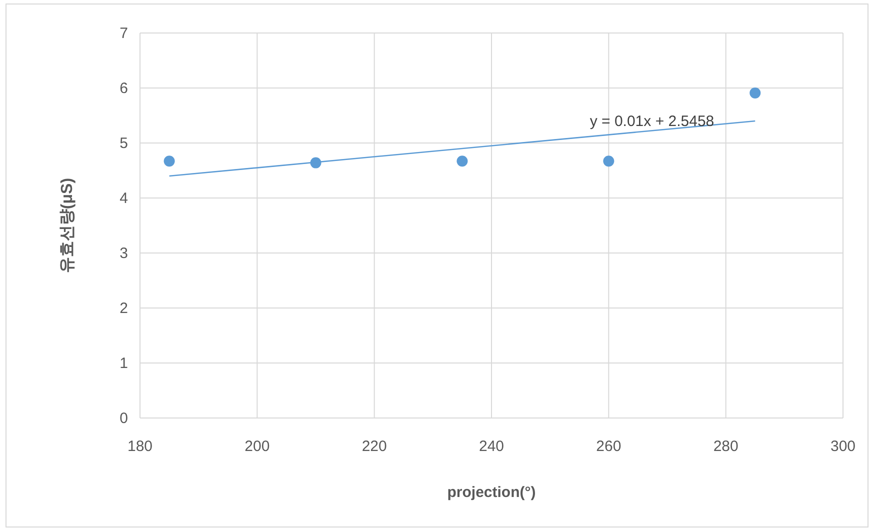 The image size is (874, 531). Describe the element at coordinates (257, 446) in the screenshot. I see `x-tick-label: 200` at that location.